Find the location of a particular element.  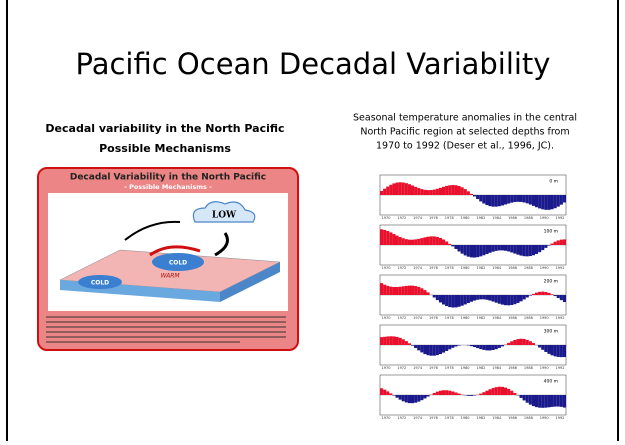

depth-label: 100 m is located at coordinates (551, 232).